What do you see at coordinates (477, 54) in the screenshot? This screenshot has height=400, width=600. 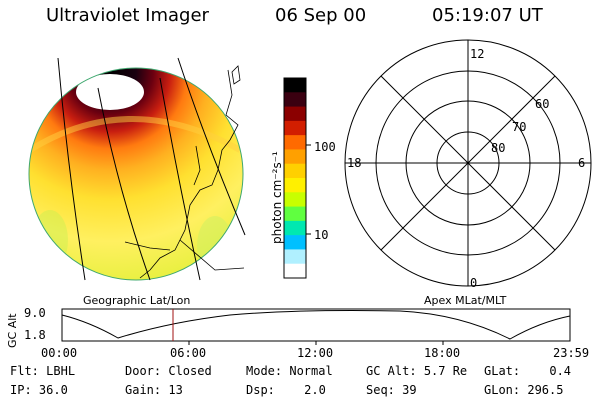 I see `mlt-label-12: 12` at bounding box center [477, 54].